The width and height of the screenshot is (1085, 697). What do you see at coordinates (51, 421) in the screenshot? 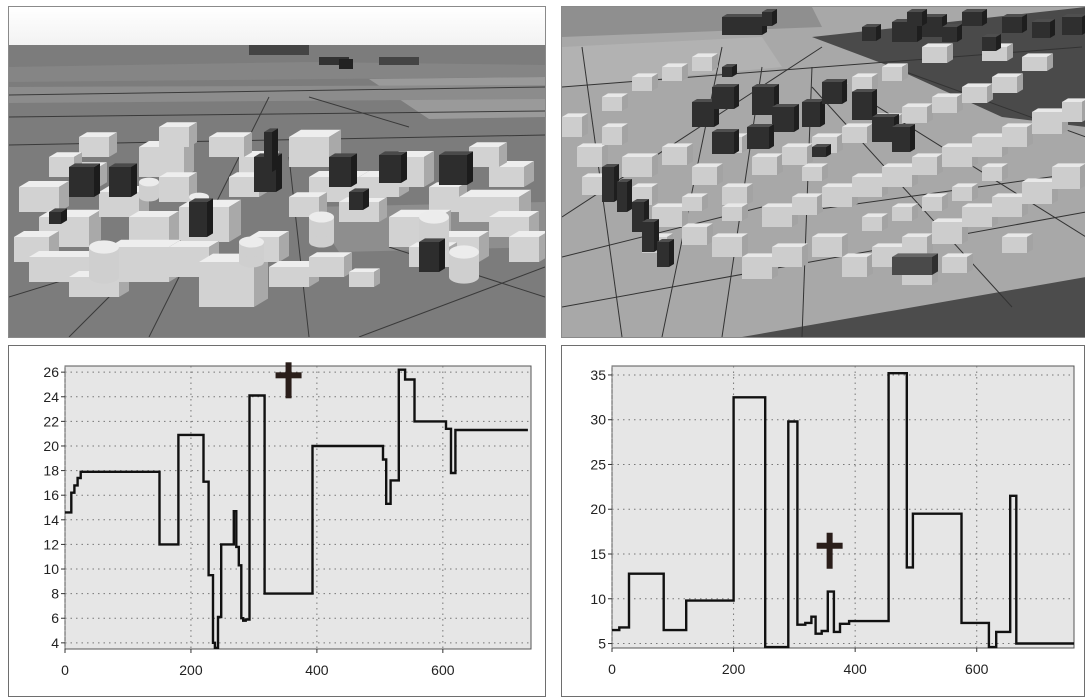
I see `y-tick-label: 22` at bounding box center [51, 421].